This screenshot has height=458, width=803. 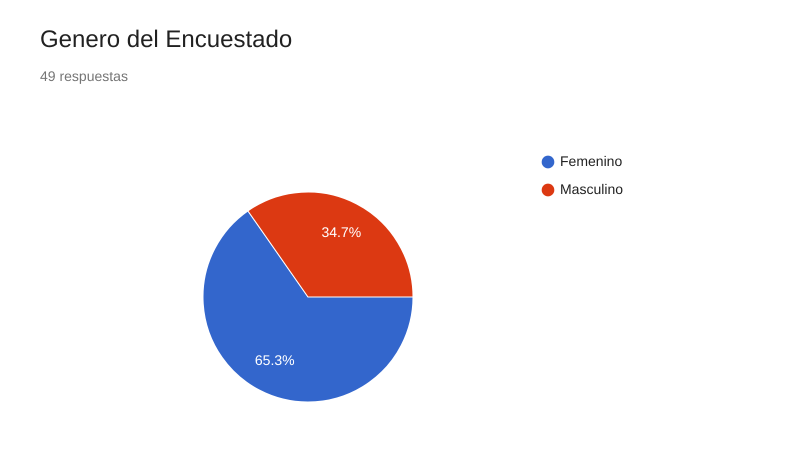 What do you see at coordinates (274, 360) in the screenshot?
I see `data-label: 65.3%` at bounding box center [274, 360].